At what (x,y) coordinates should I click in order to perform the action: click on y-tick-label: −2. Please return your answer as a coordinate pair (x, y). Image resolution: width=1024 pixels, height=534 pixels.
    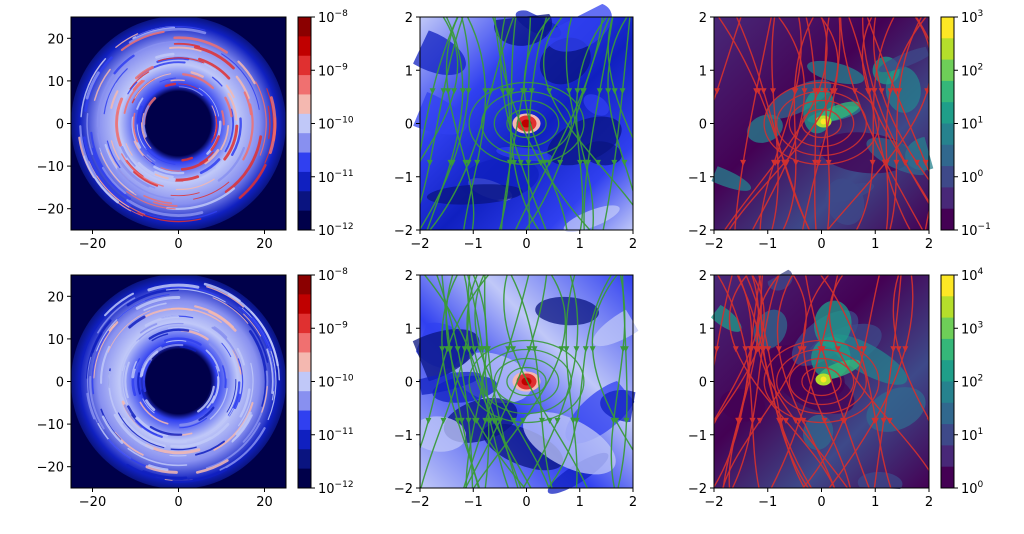
    Looking at the image, I should click on (697, 489).